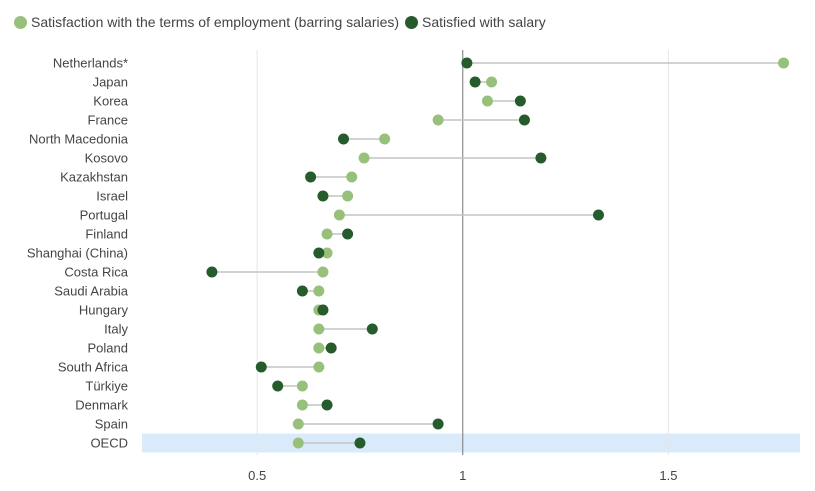 This screenshot has width=815, height=491. I want to click on point-terms-oecd, so click(298, 443).